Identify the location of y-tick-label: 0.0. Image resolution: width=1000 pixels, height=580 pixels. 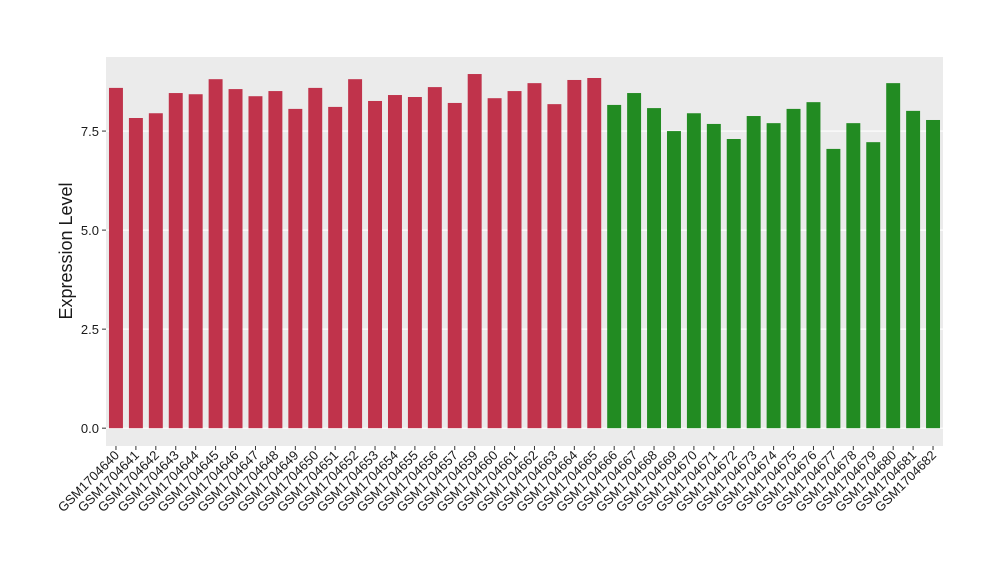
(90, 428).